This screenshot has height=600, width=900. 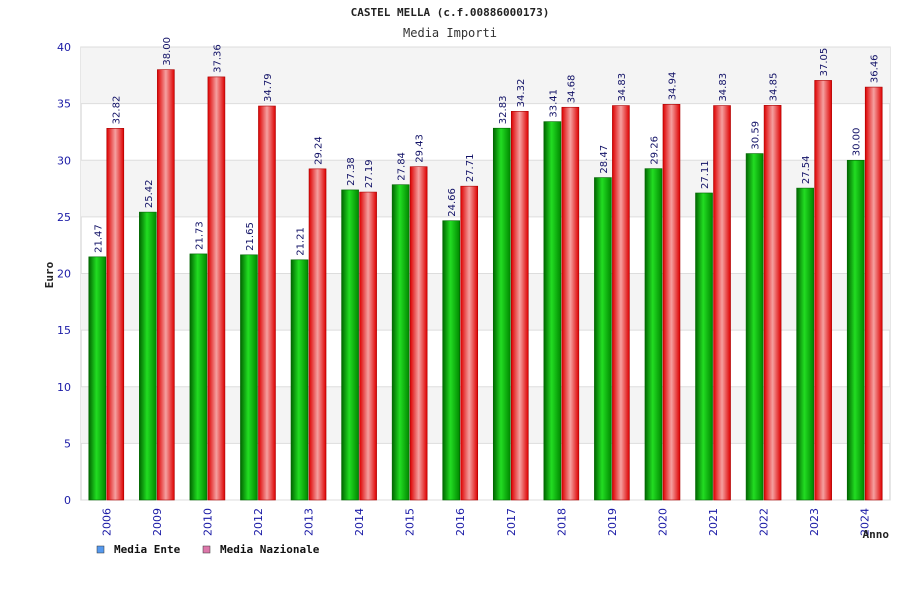 I want to click on value-label: 37.36, so click(x=217, y=58).